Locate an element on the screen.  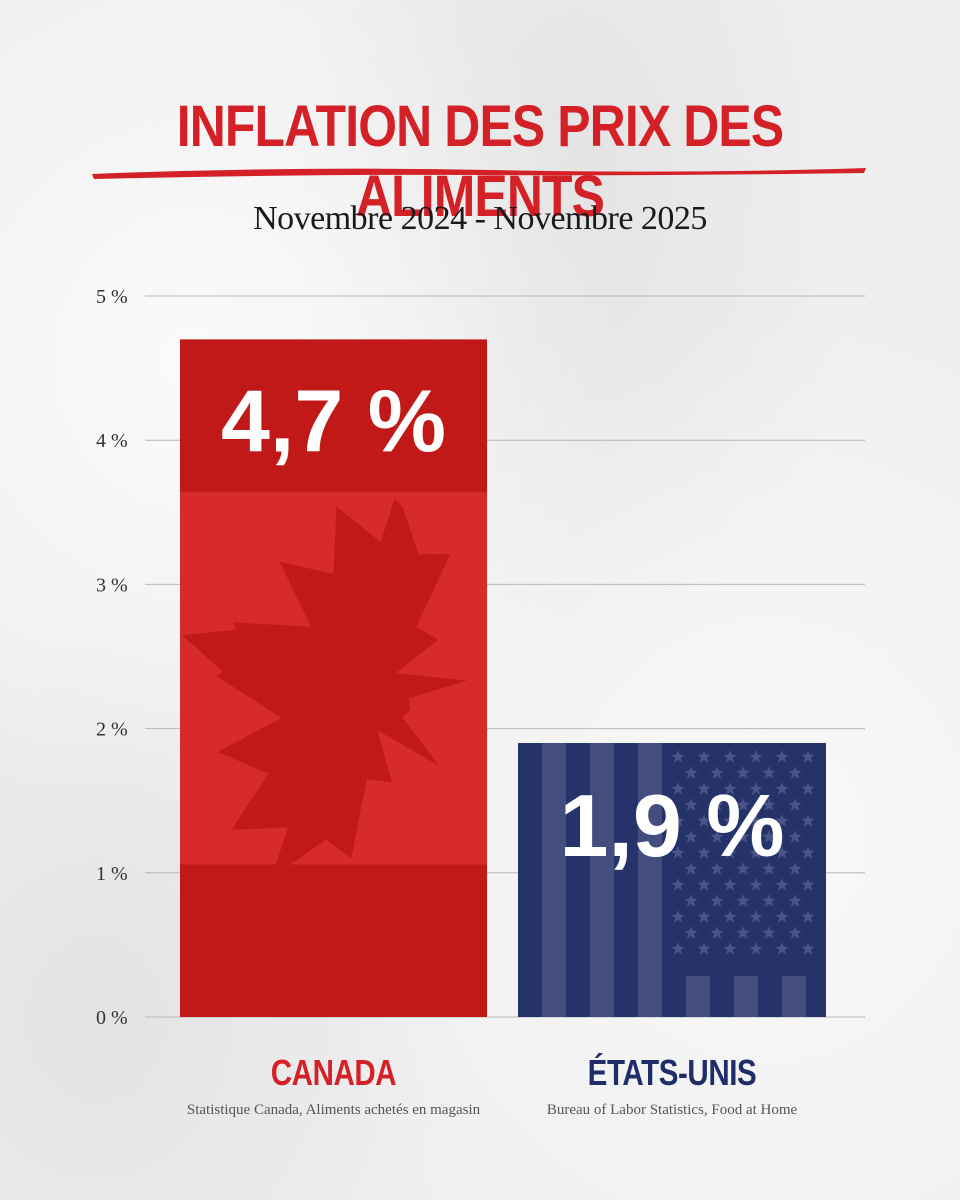
bar-value-label-usa: 1,9 % is located at coordinates (671, 825).